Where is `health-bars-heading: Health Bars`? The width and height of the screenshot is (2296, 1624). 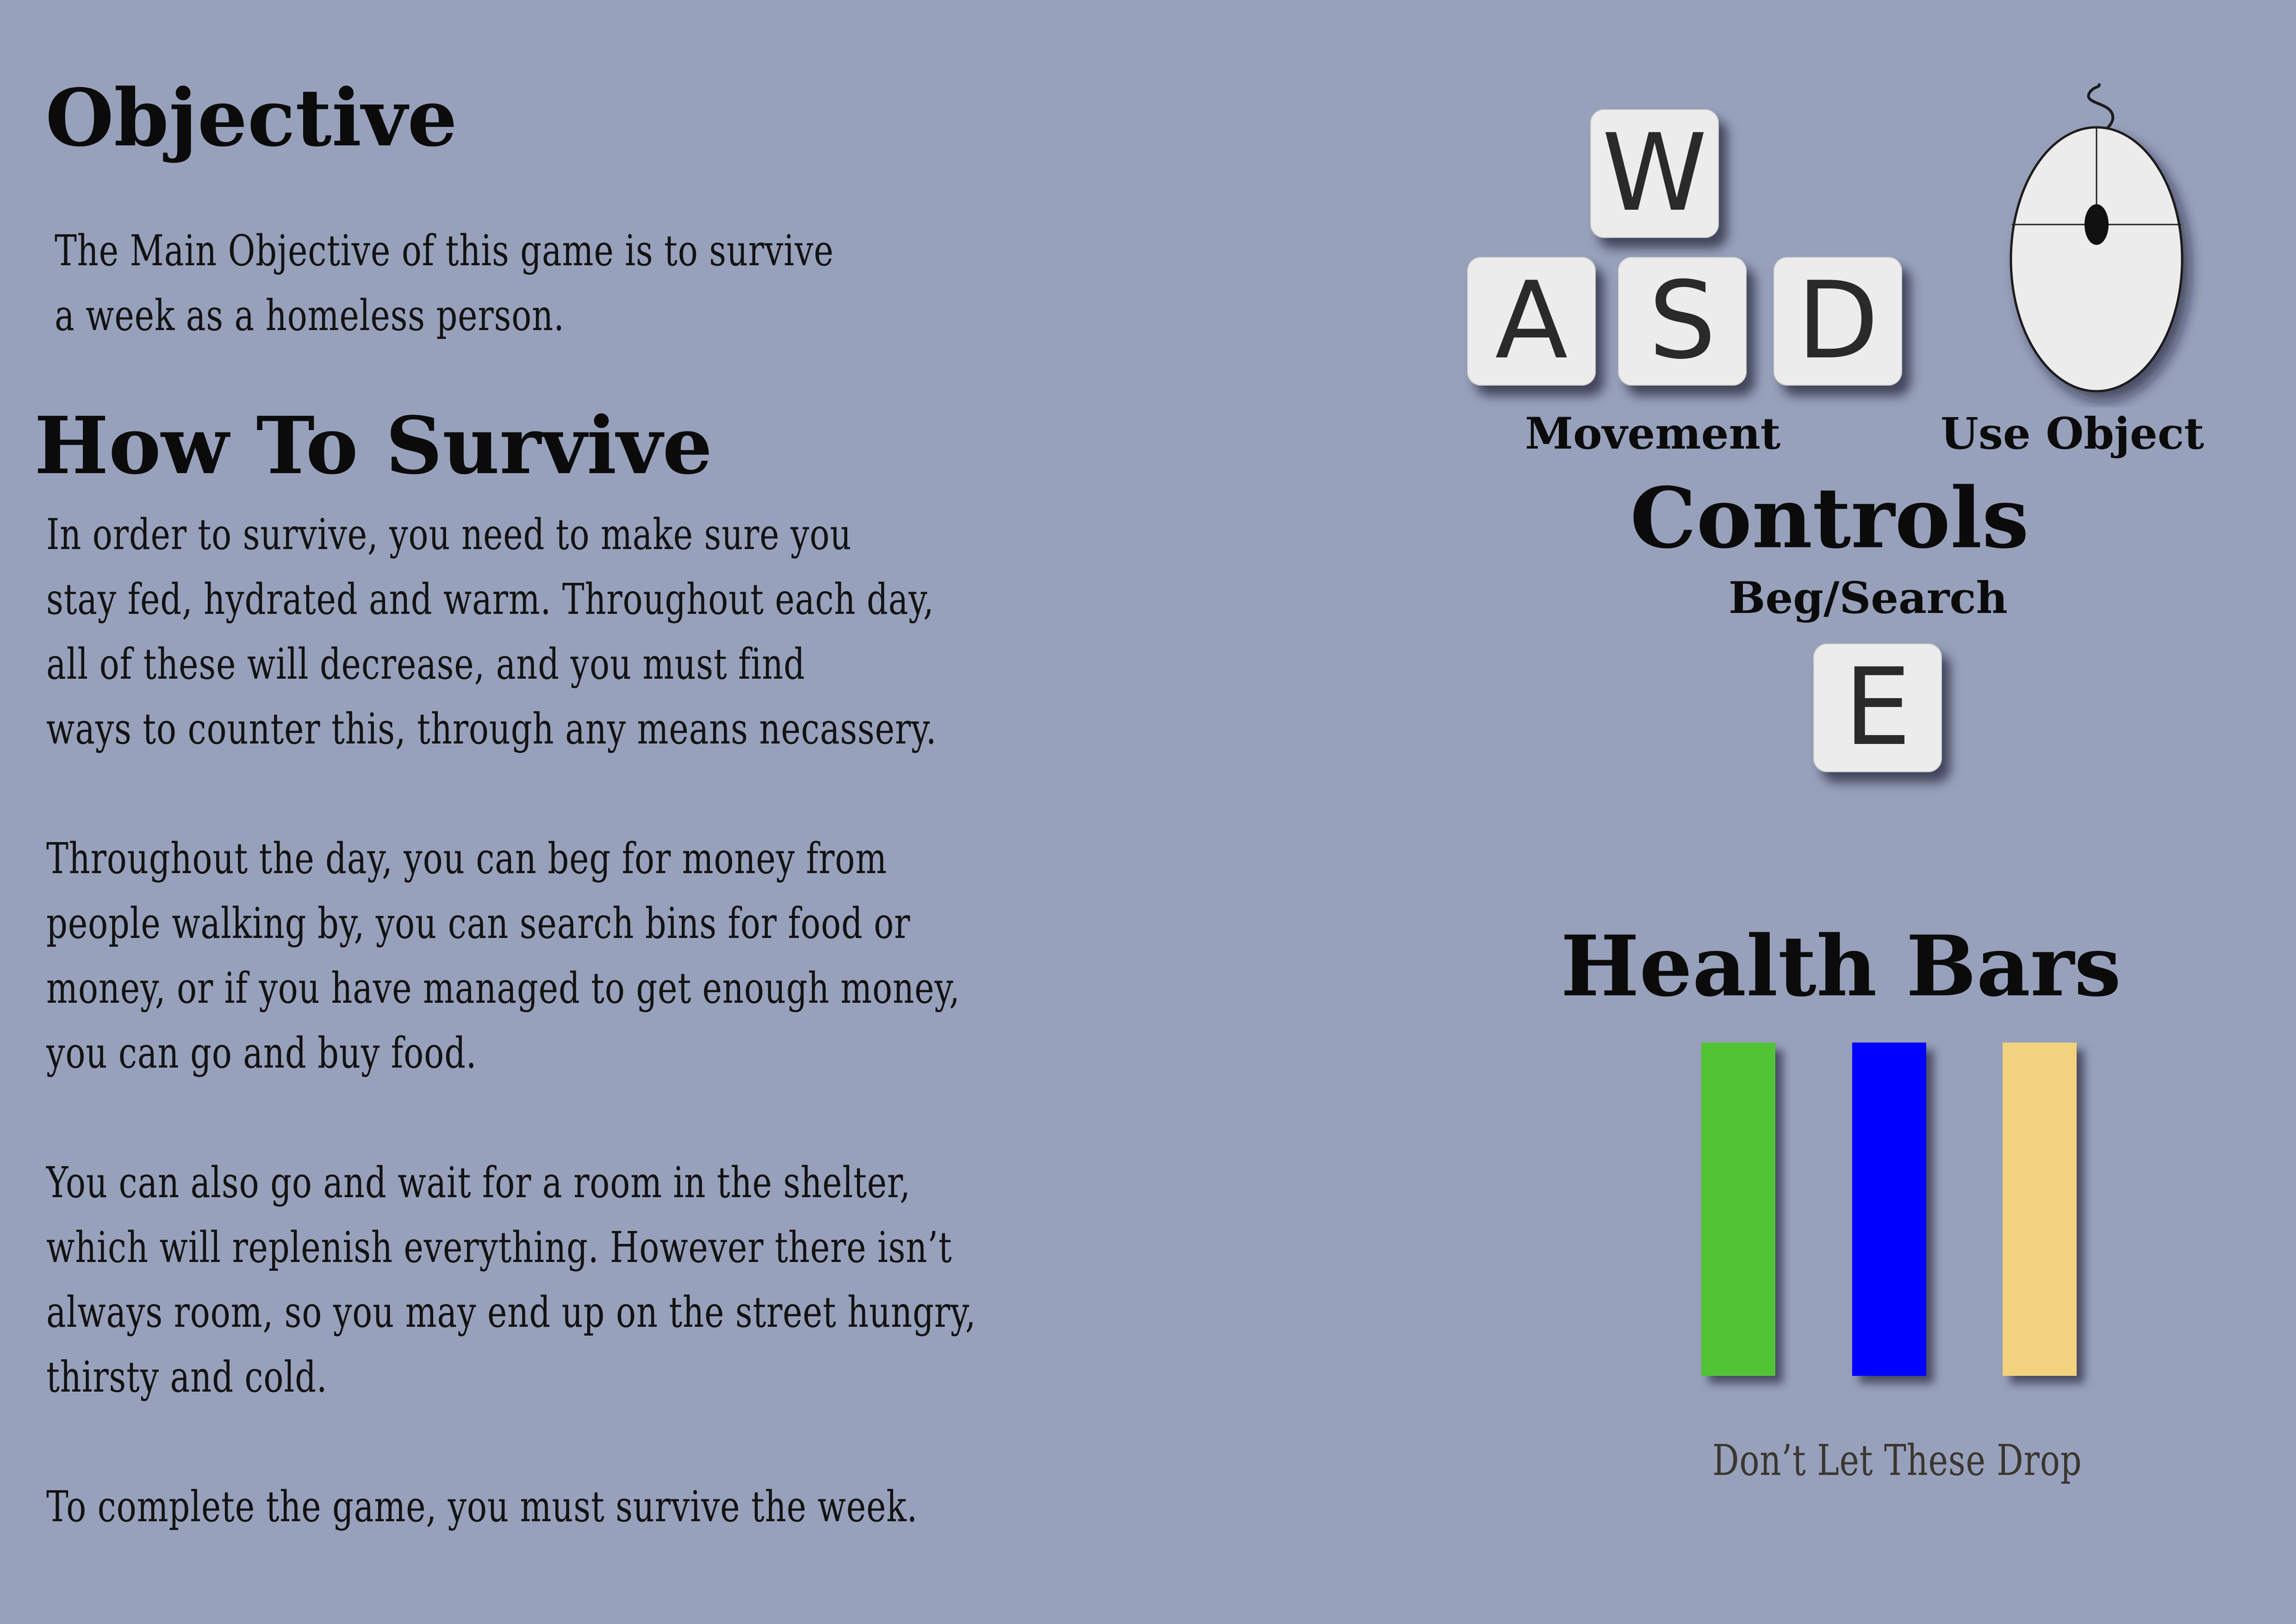
health-bars-heading: Health Bars is located at coordinates (1841, 966).